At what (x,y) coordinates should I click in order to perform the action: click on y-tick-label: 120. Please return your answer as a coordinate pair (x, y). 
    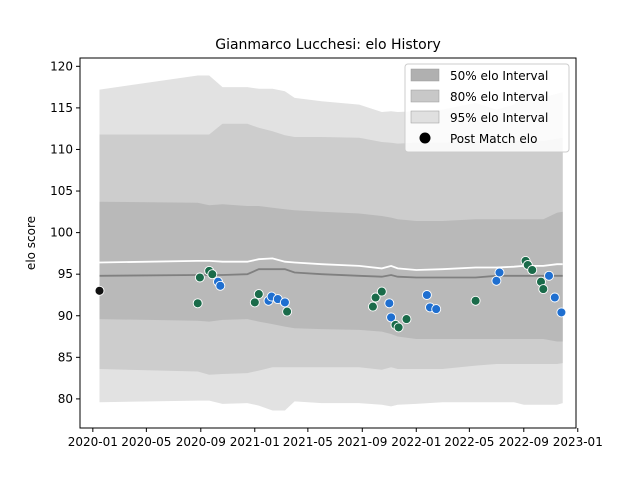
    Looking at the image, I should click on (61, 66).